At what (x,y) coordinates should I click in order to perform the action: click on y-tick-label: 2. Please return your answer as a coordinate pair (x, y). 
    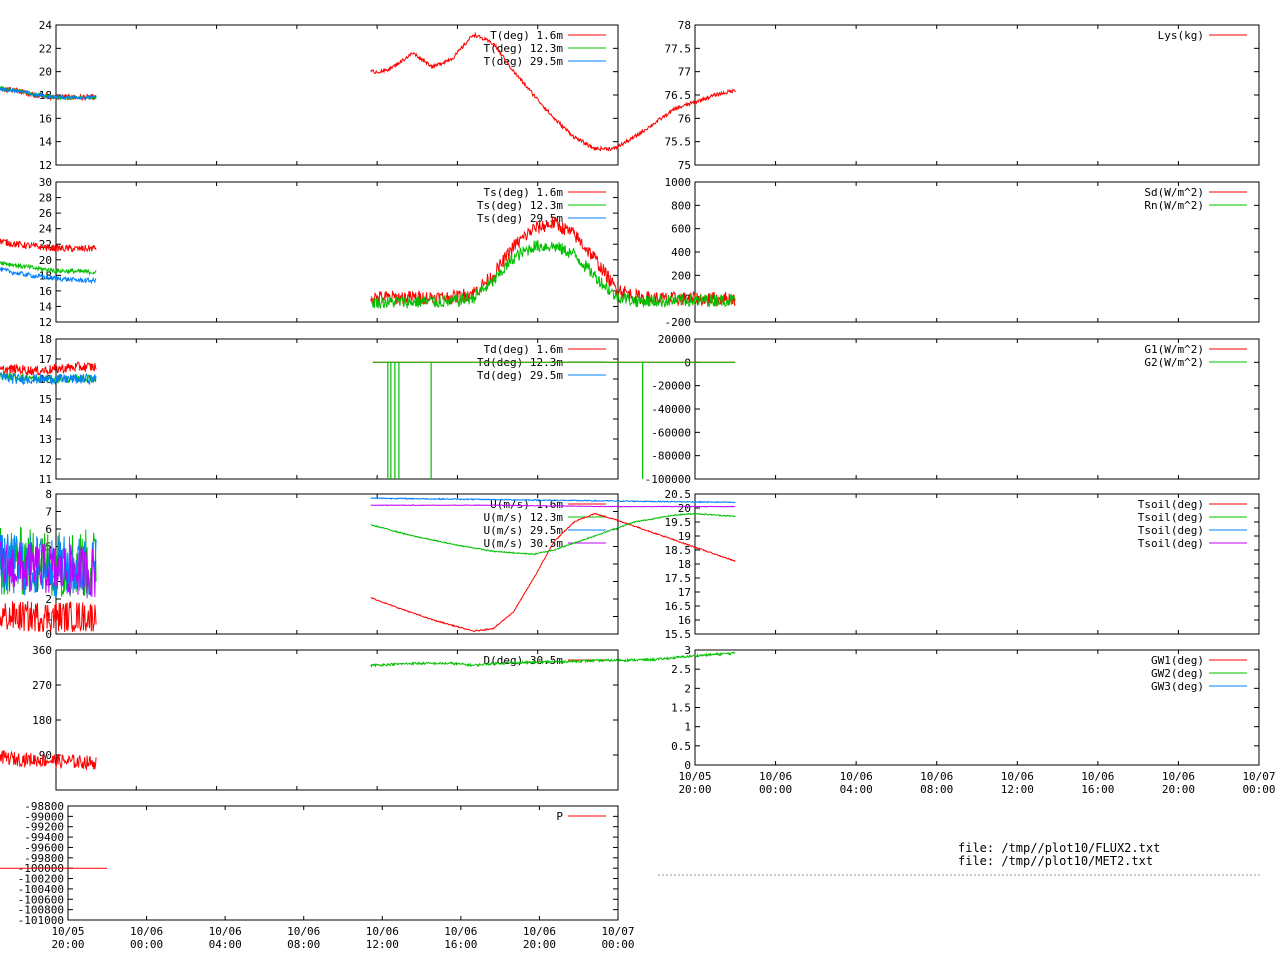
    Looking at the image, I should click on (48, 599).